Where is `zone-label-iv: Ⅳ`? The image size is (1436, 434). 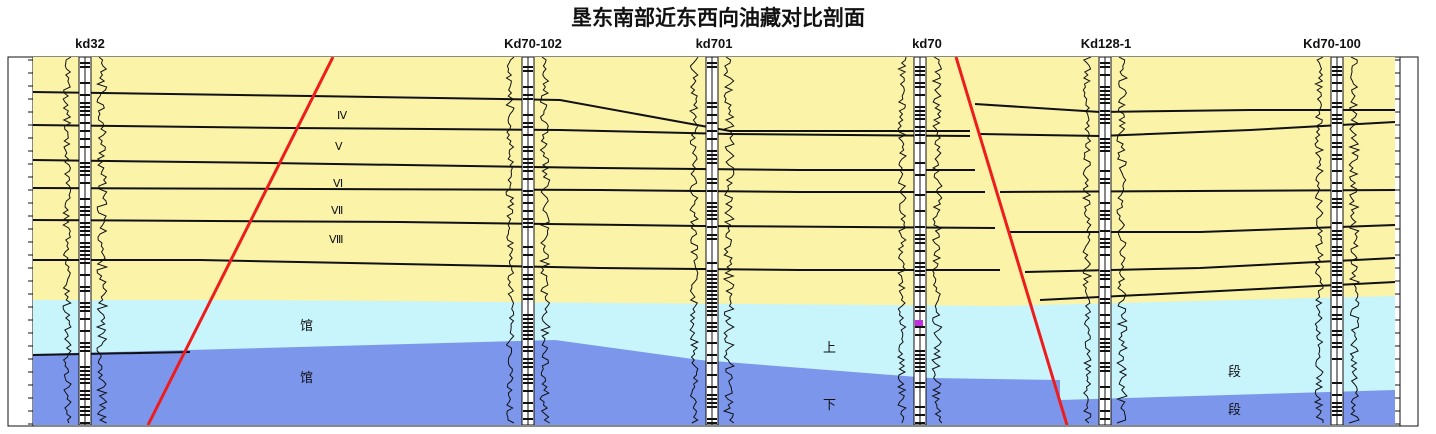
zone-label-iv: Ⅳ is located at coordinates (342, 115).